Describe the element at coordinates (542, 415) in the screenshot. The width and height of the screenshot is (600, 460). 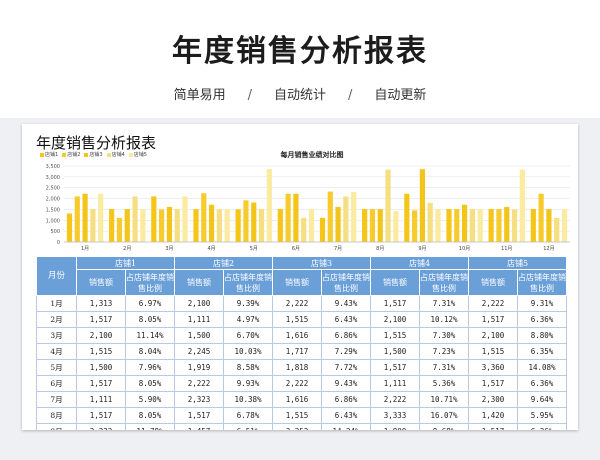
I see `ratio-cell: 5.95%` at that location.